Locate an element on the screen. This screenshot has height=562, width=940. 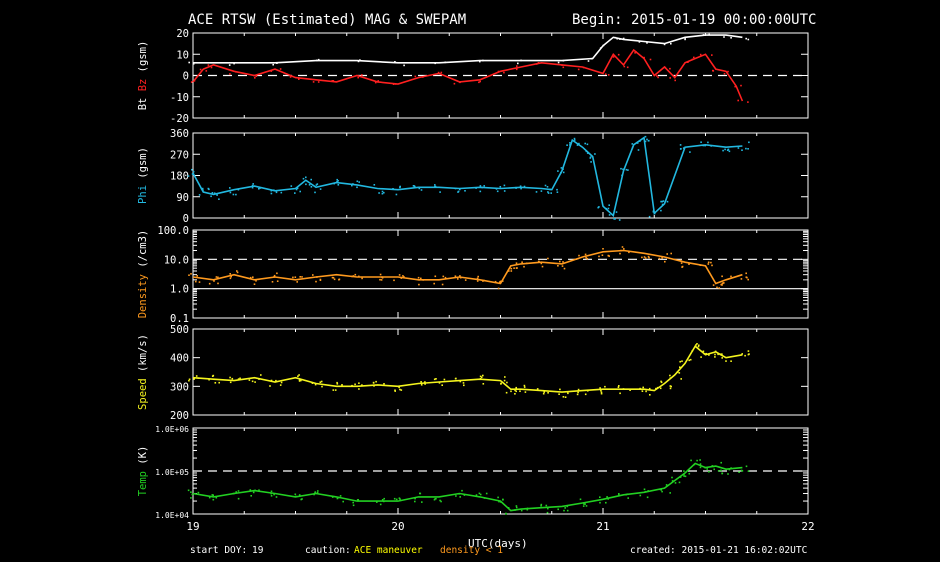
x-axis-title: UTC(days) is located at coordinates (498, 543).